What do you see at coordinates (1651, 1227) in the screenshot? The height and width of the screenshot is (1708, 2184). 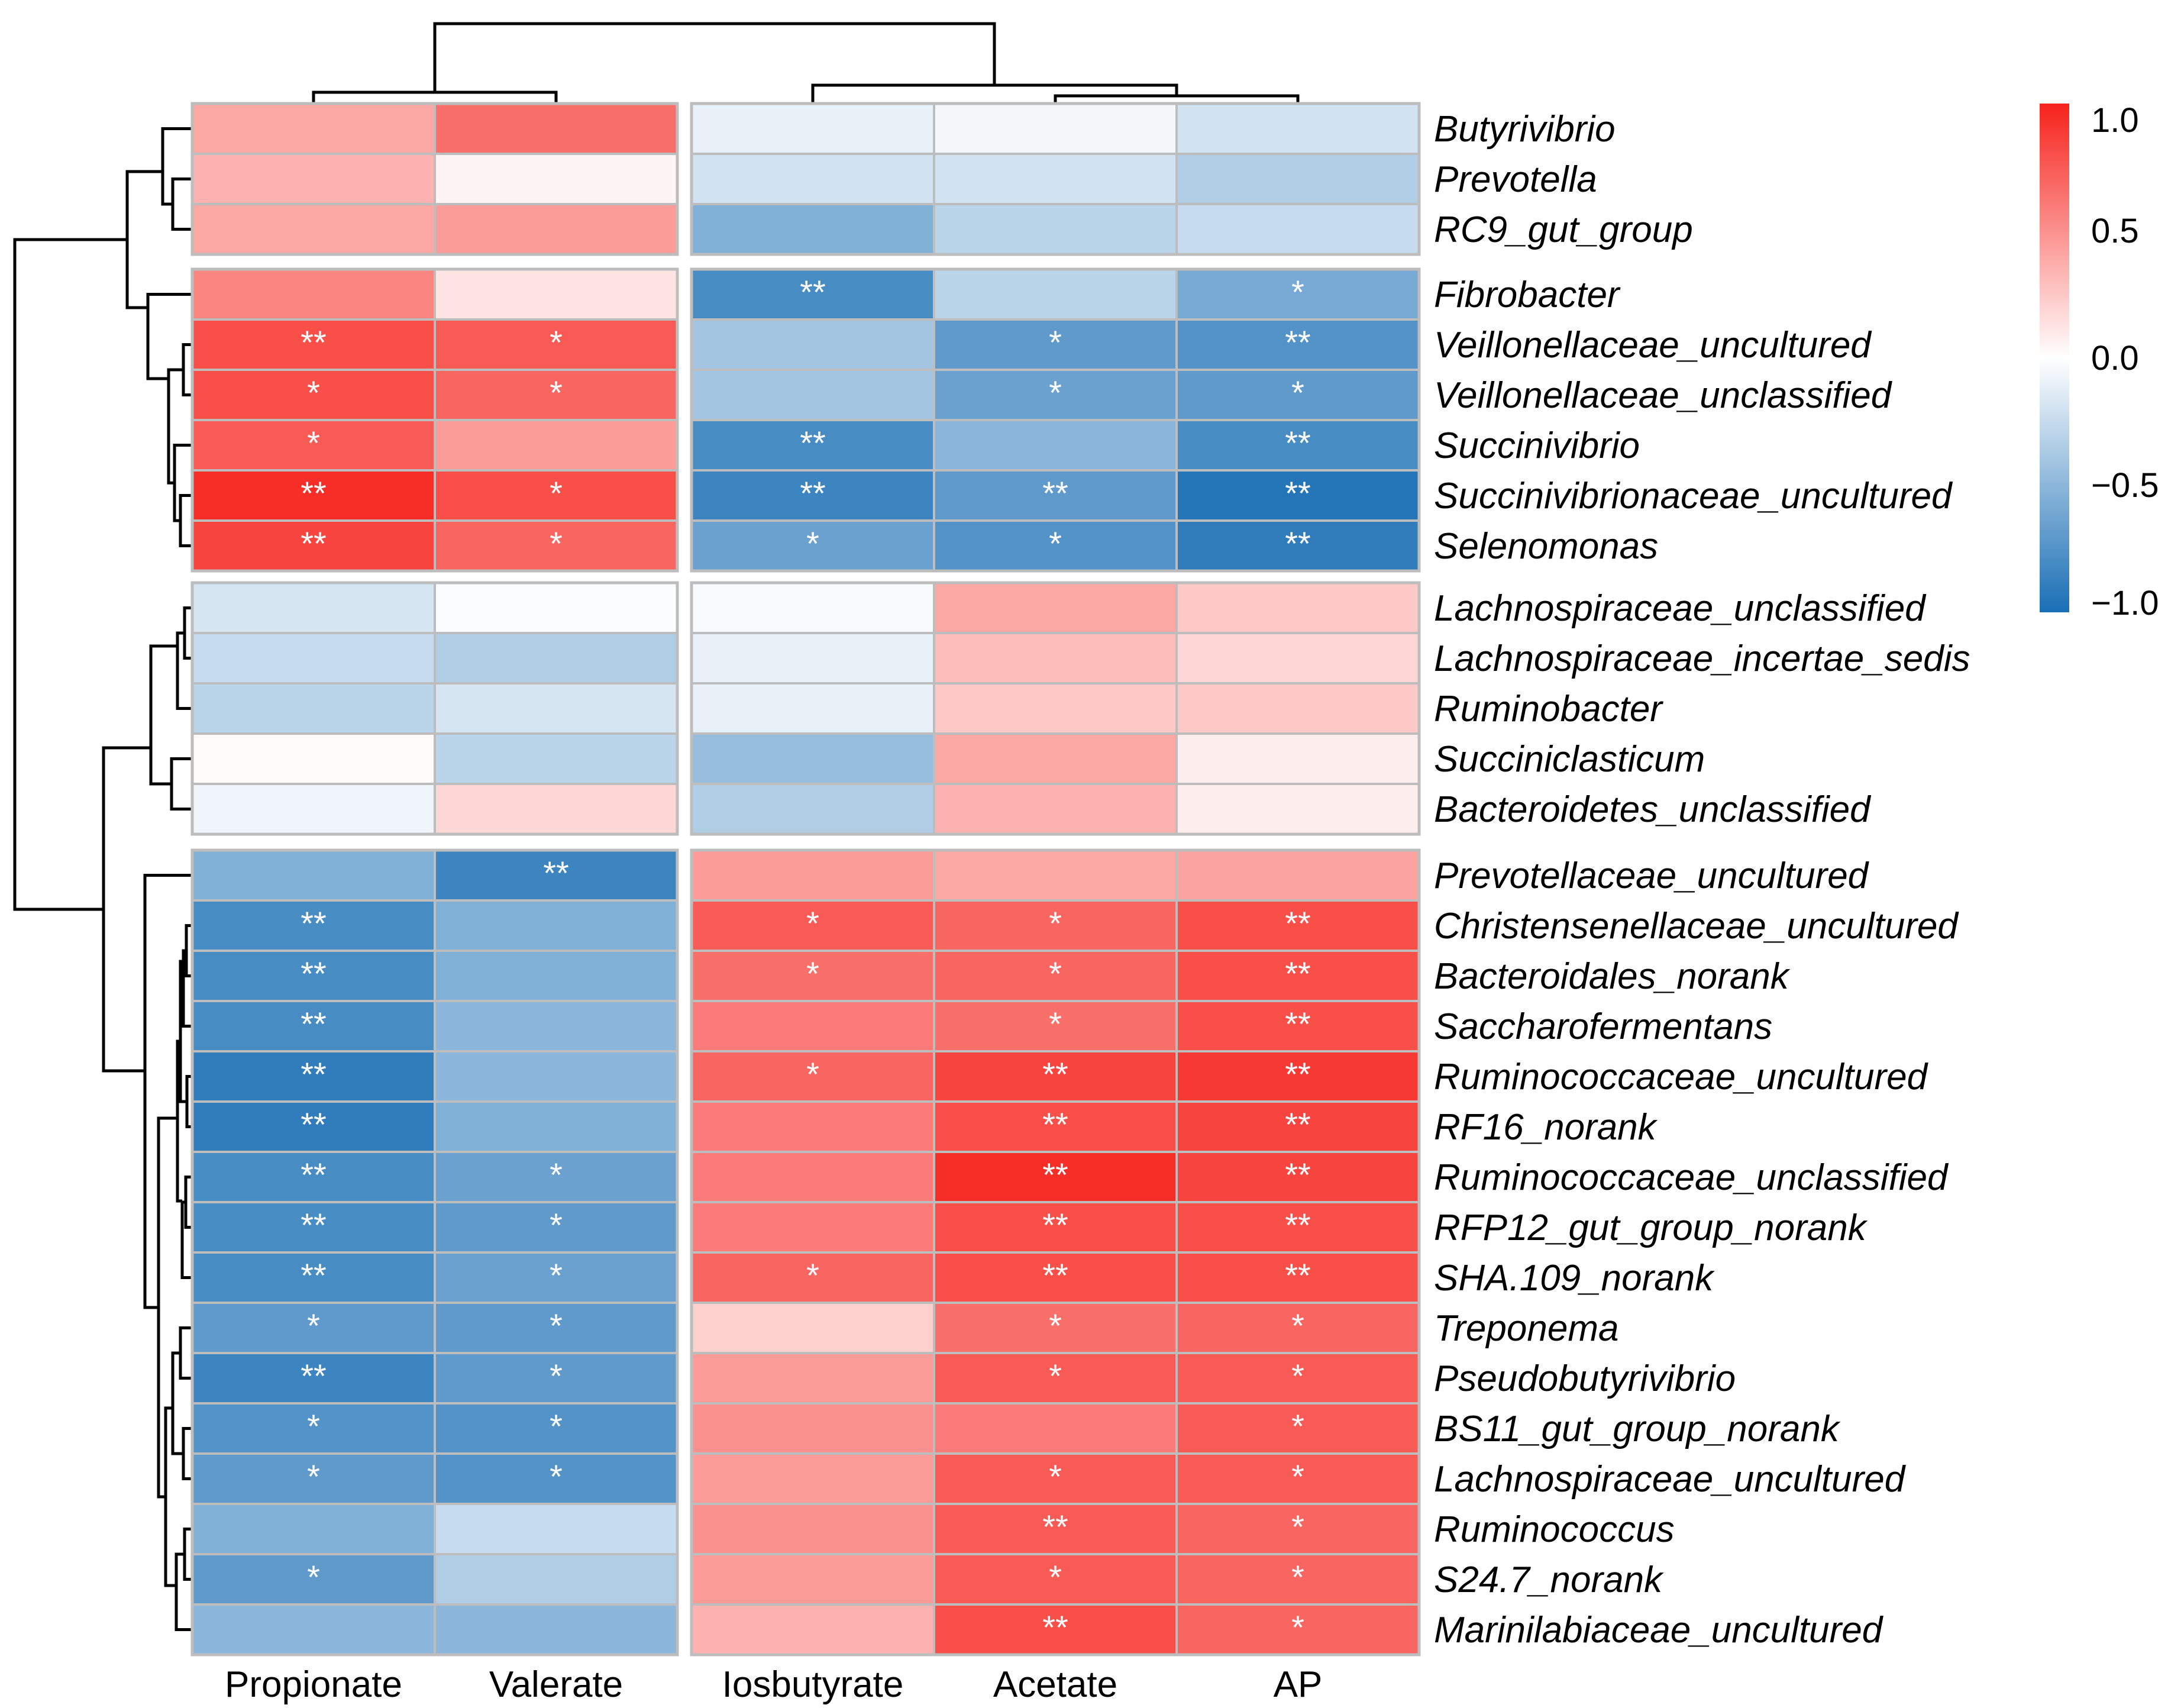 I see `row-label: RFP12_gut_group_norank` at bounding box center [1651, 1227].